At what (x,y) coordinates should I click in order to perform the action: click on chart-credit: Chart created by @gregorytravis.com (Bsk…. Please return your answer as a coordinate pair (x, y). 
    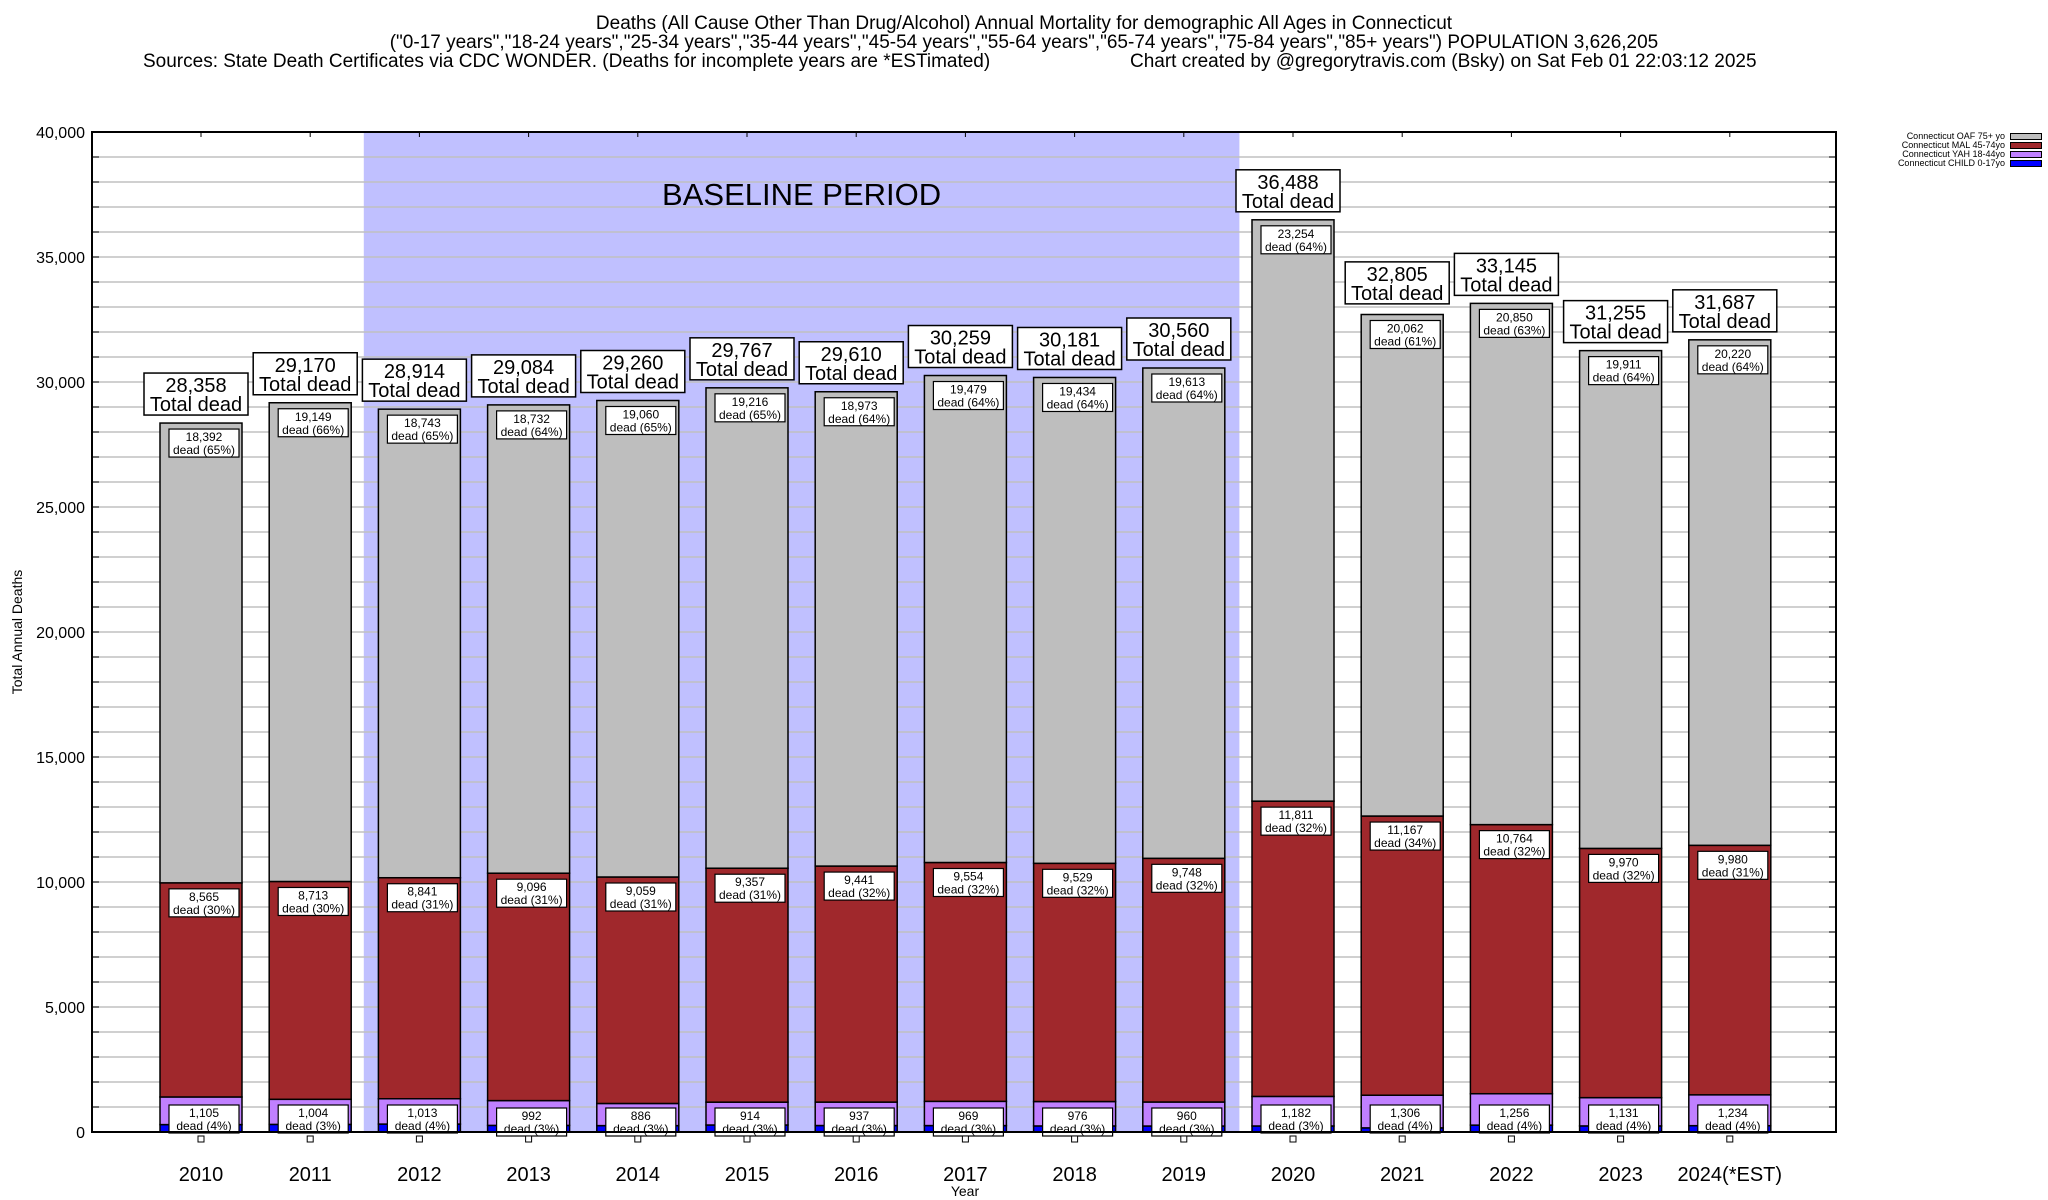
    Looking at the image, I should click on (1443, 61).